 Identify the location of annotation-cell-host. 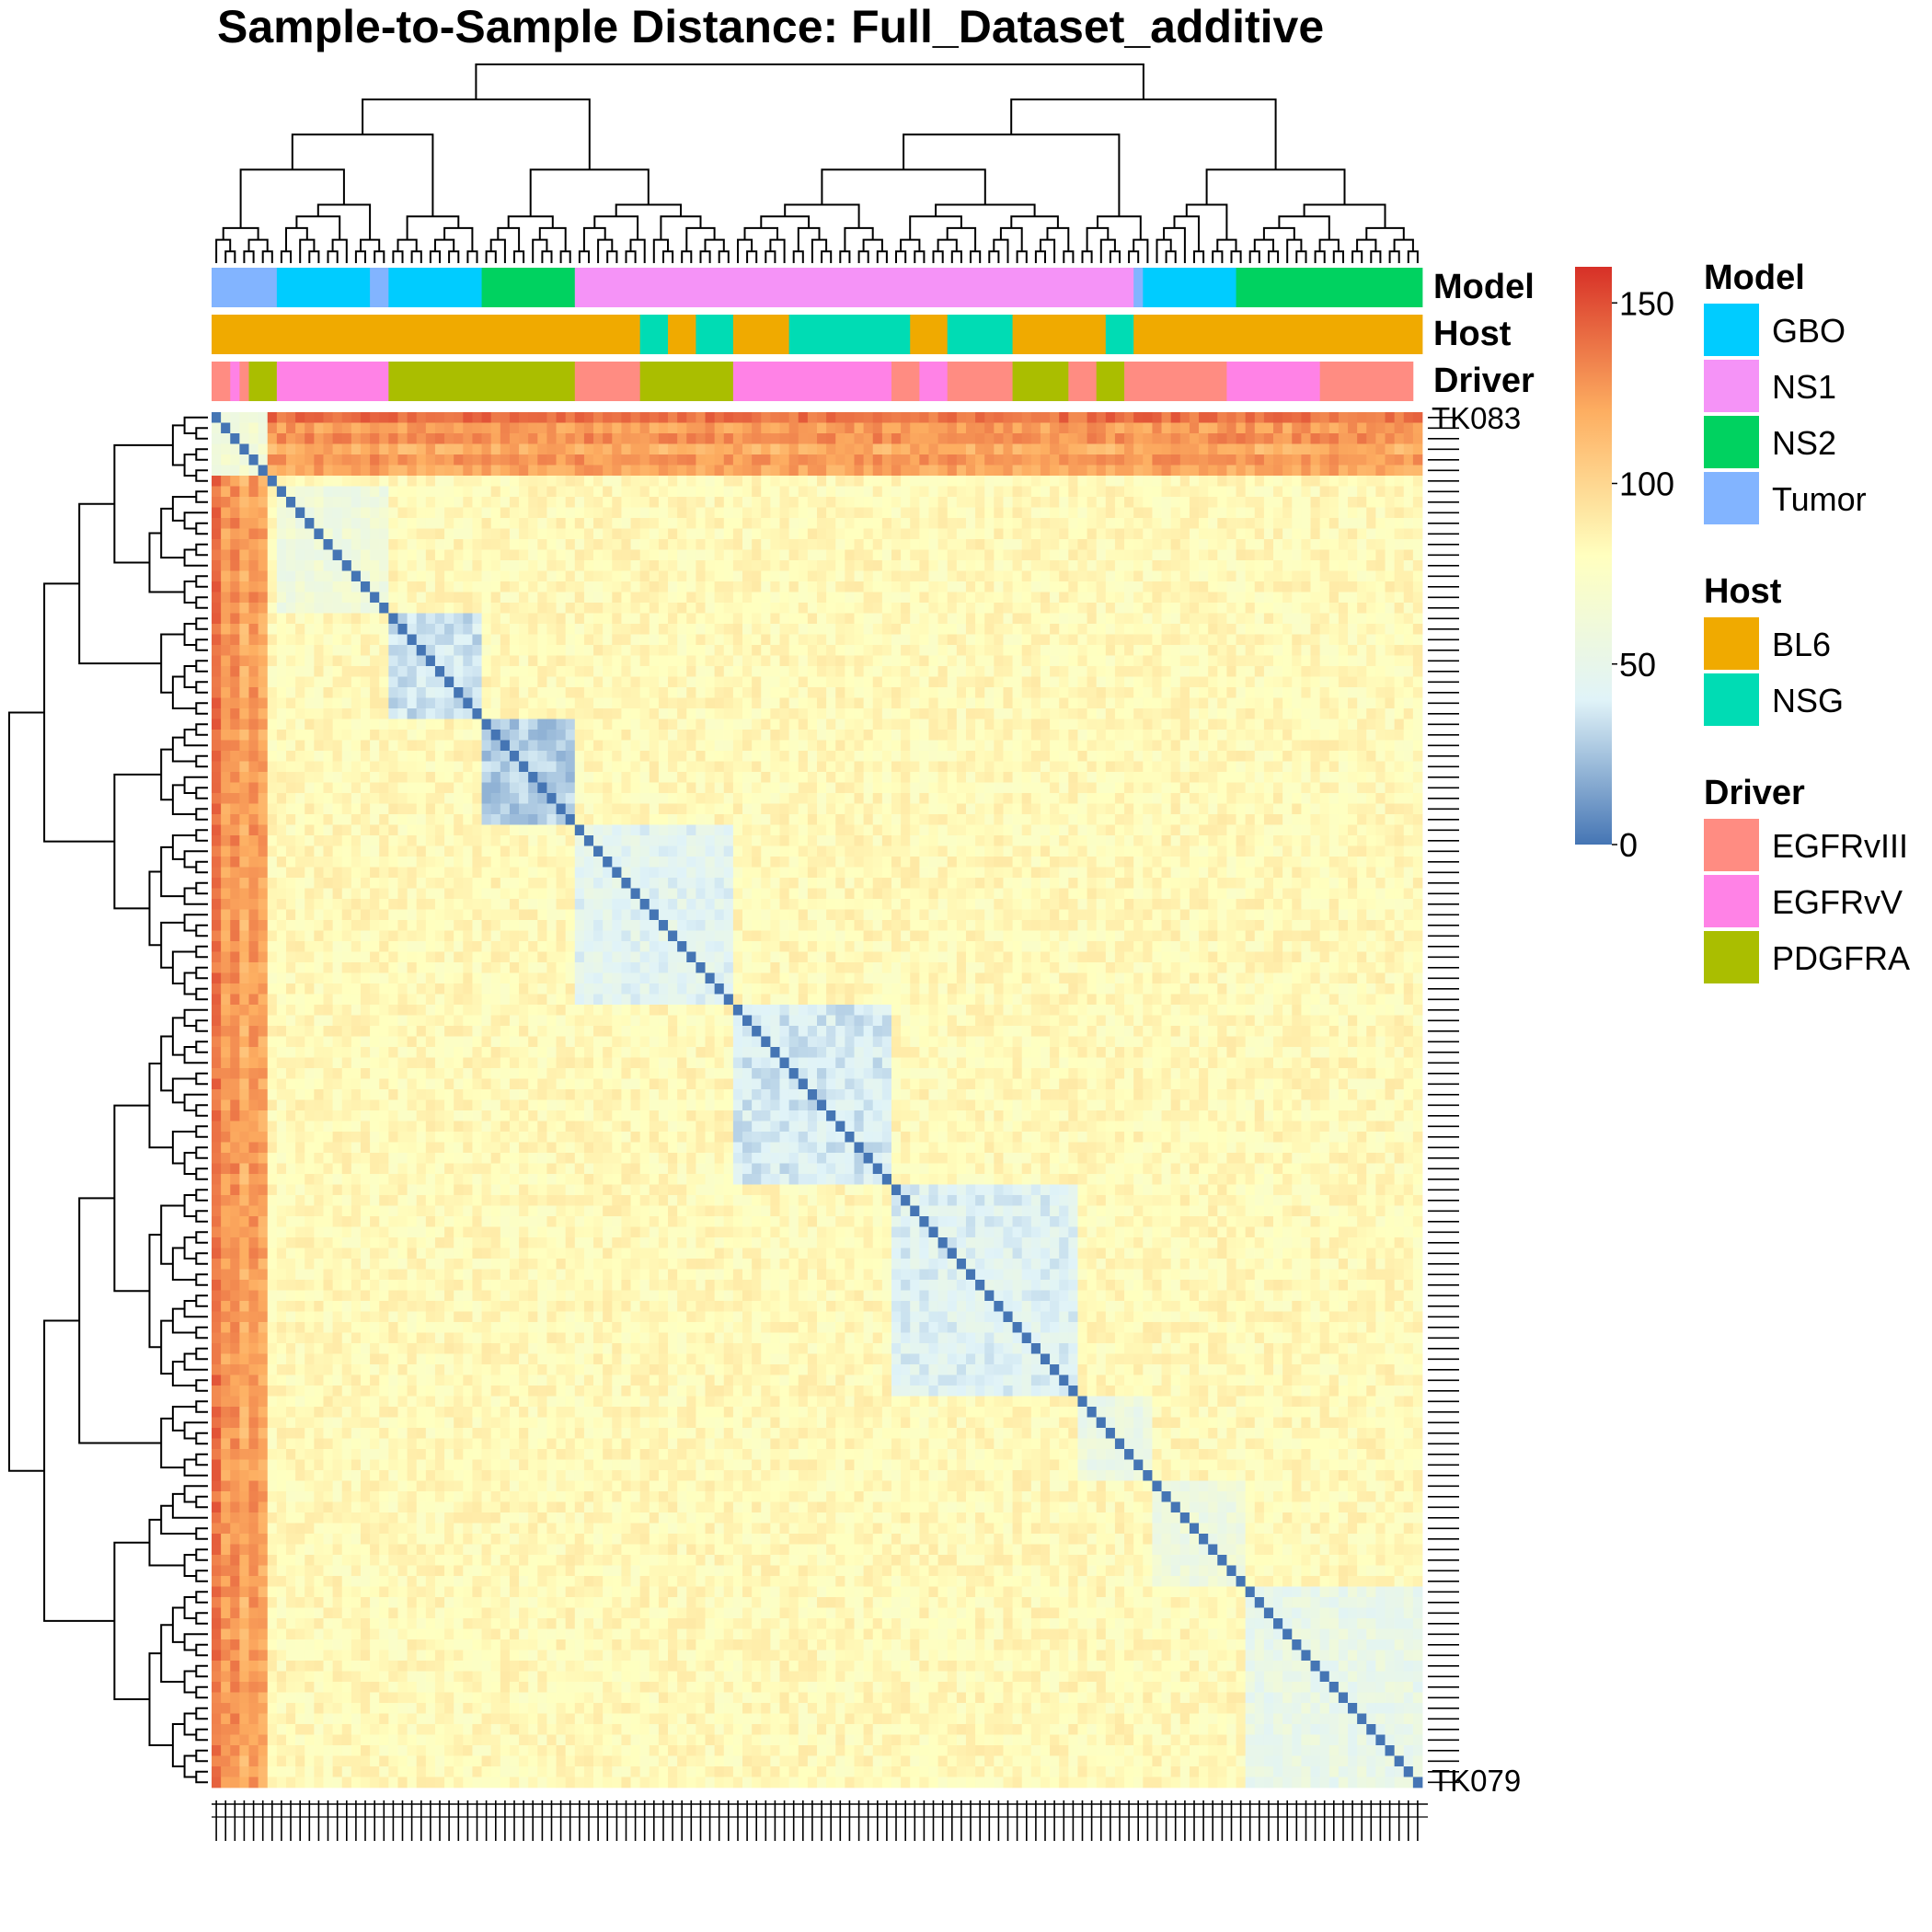
(1119, 334).